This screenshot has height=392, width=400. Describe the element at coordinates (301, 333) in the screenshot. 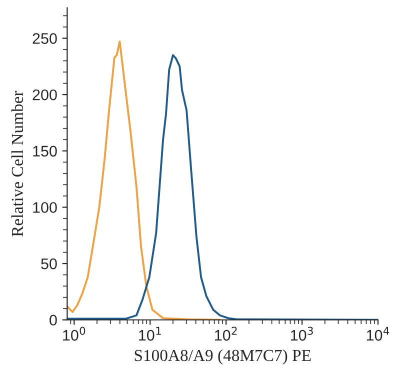

I see `x-tick-label: 10$^{3}$` at that location.